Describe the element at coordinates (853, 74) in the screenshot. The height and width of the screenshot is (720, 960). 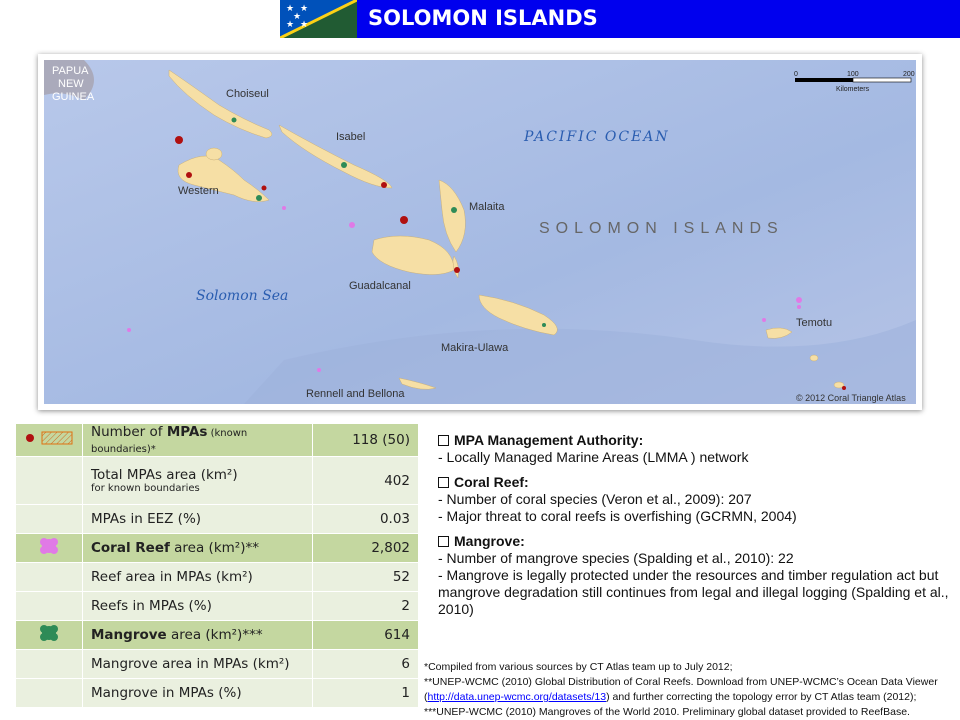
I see `scale-tick: 100` at that location.